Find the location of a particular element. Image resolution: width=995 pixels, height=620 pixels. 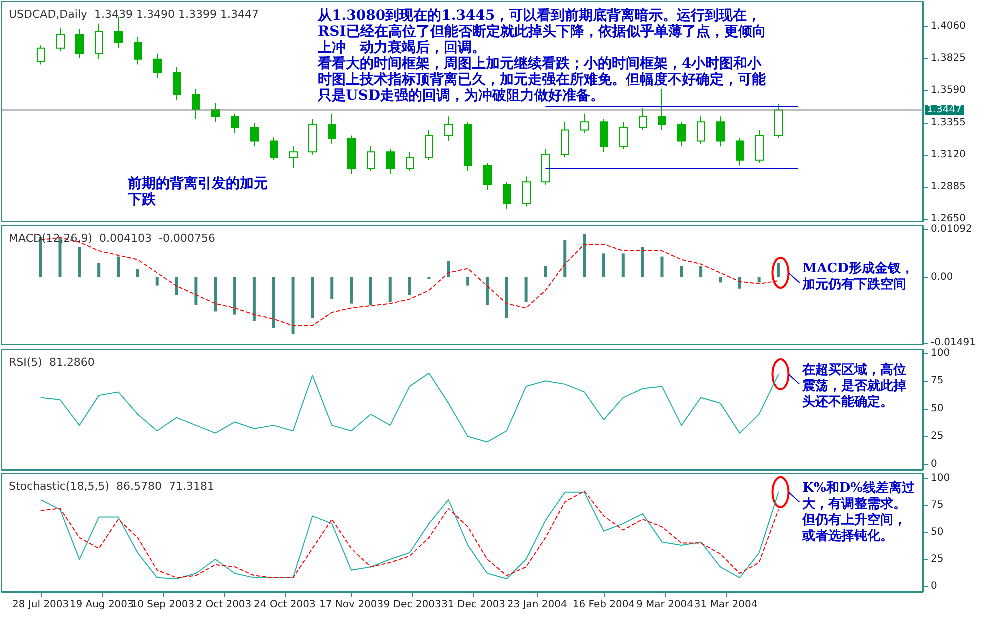

y-tick-label: 1.3120 is located at coordinates (948, 154).